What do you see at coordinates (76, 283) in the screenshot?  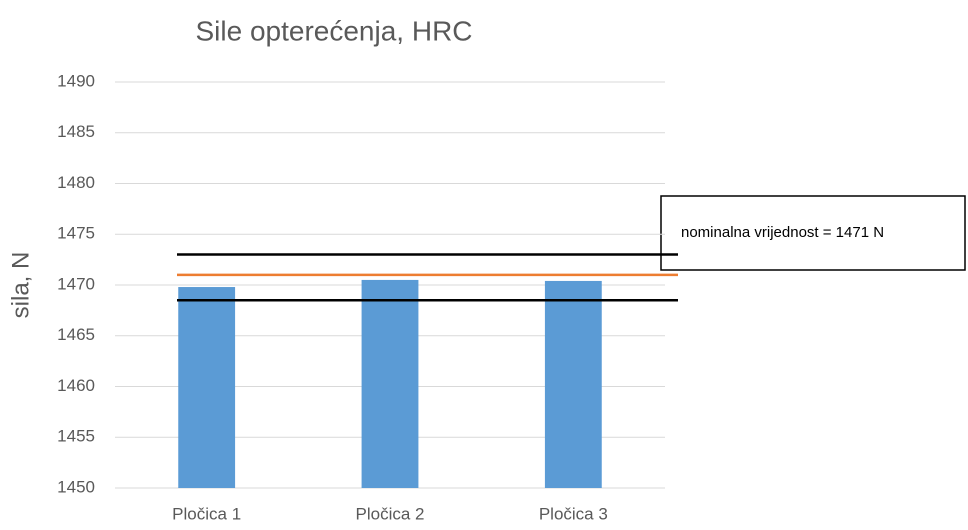 I see `y-tick-label: 1470` at bounding box center [76, 283].